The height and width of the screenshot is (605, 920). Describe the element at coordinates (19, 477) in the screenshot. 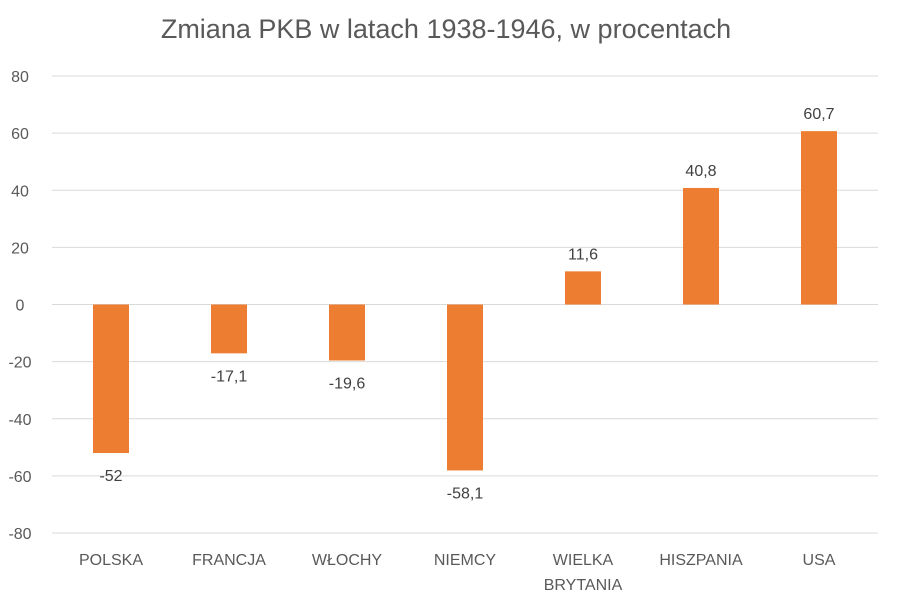

I see `y-tick-label: -60` at that location.